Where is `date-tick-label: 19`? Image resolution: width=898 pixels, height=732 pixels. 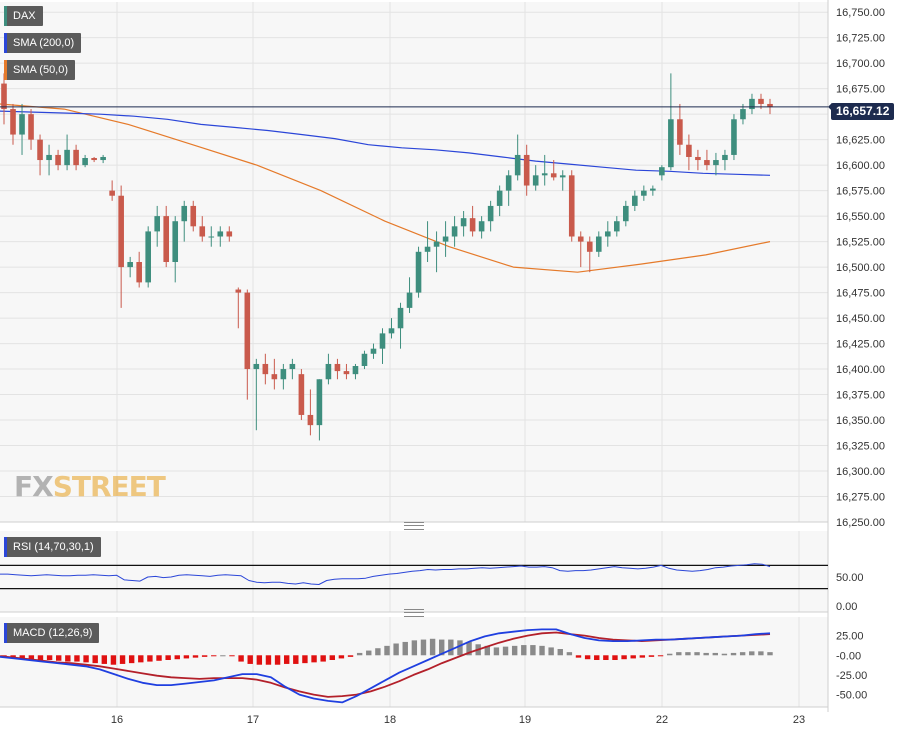
date-tick-label: 19 is located at coordinates (525, 720).